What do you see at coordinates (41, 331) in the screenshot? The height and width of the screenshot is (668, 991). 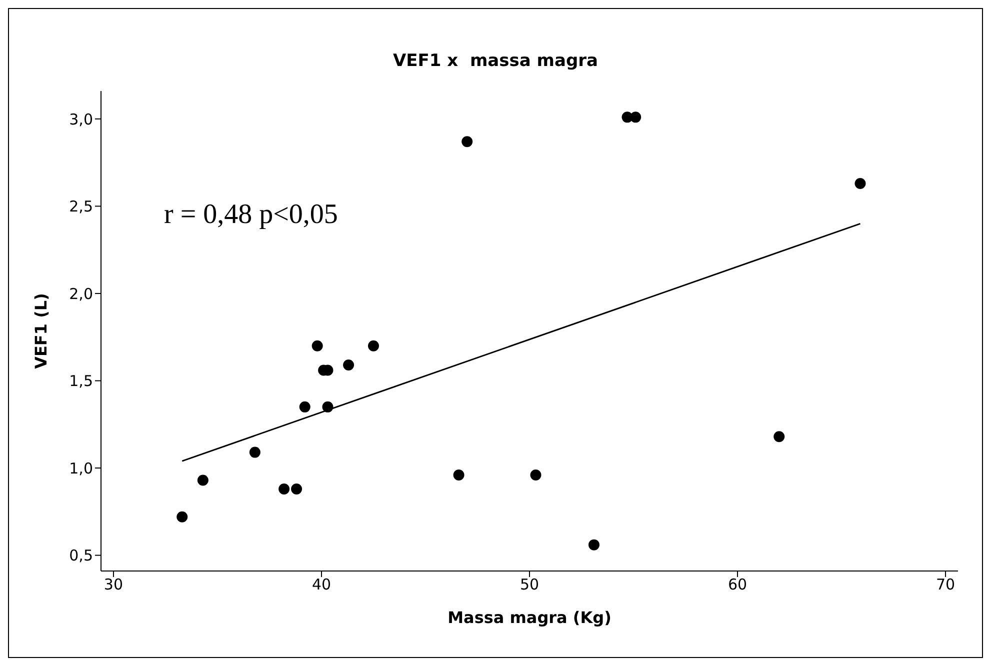 I see `y-axis-title: VEF1 (L)` at bounding box center [41, 331].